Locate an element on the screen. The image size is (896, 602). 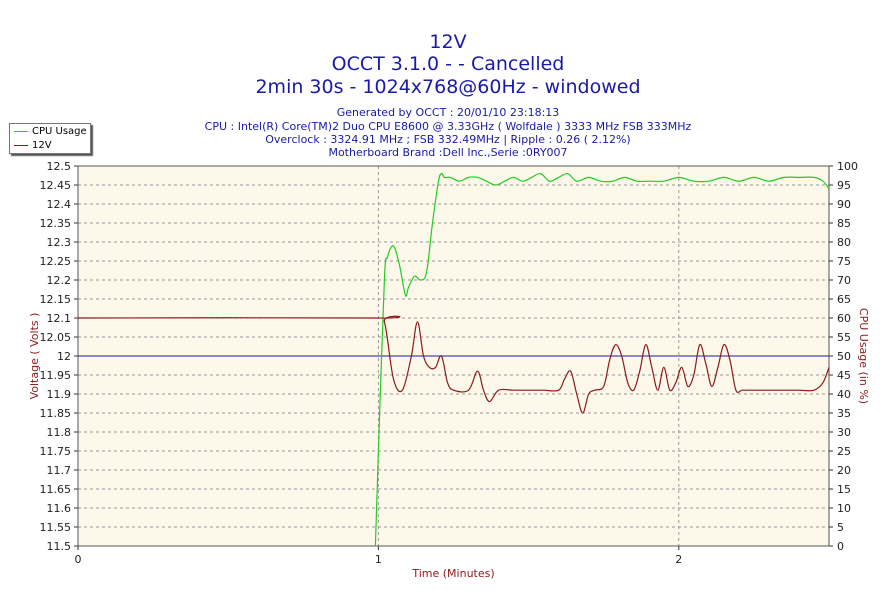
y-right-tick-label: 50 is located at coordinates (844, 356).